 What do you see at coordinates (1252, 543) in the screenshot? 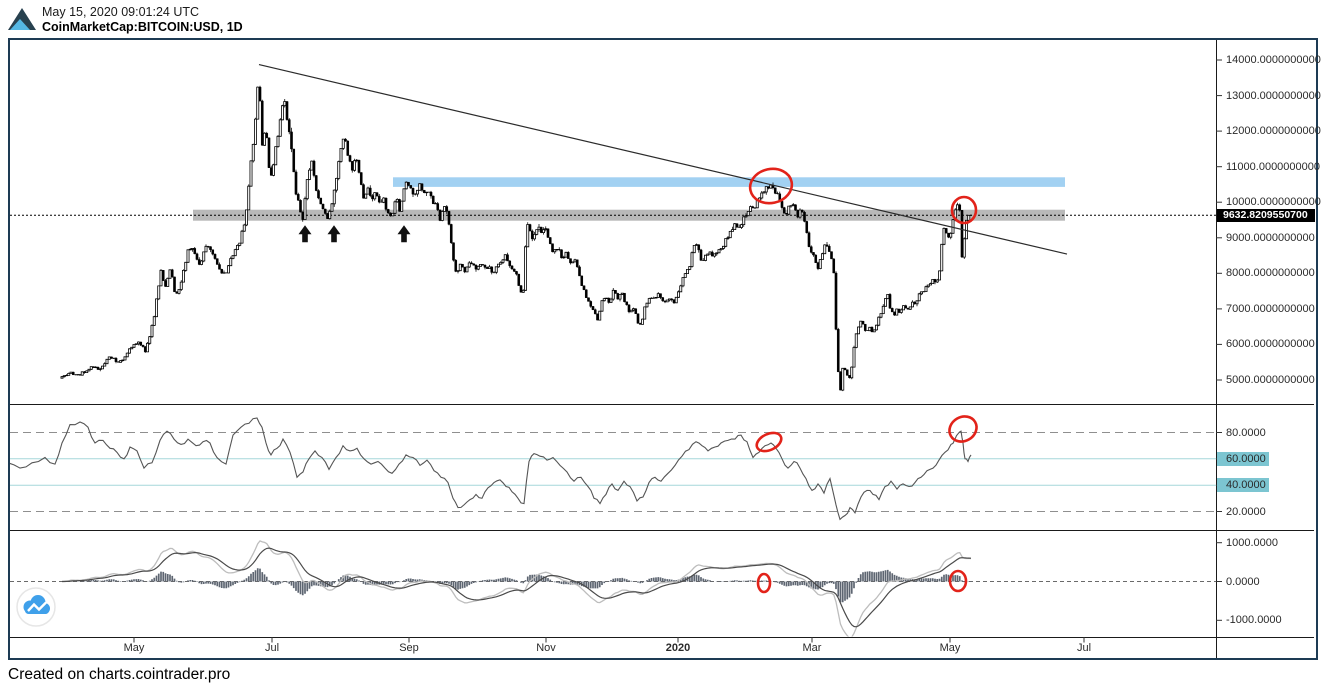
I see `macd-axis-tick: 1000.0000` at bounding box center [1252, 543].